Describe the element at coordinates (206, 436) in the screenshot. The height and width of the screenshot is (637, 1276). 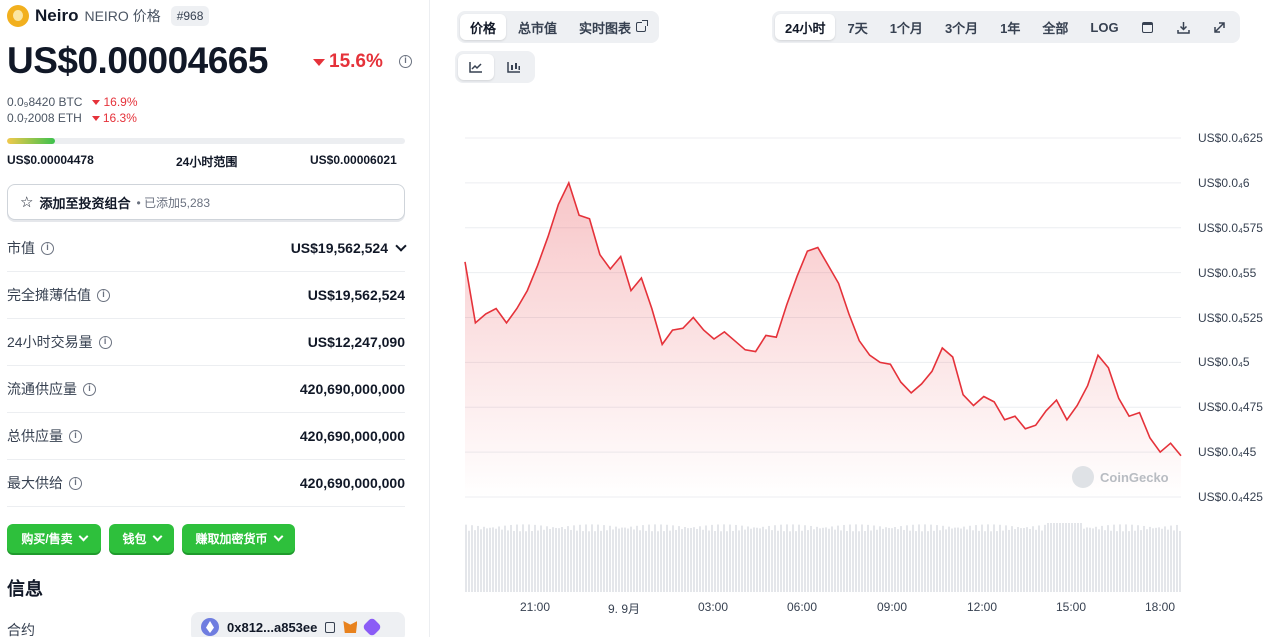
I see `stat-row-total-supply: 总供应量 420,690,000,000` at that location.